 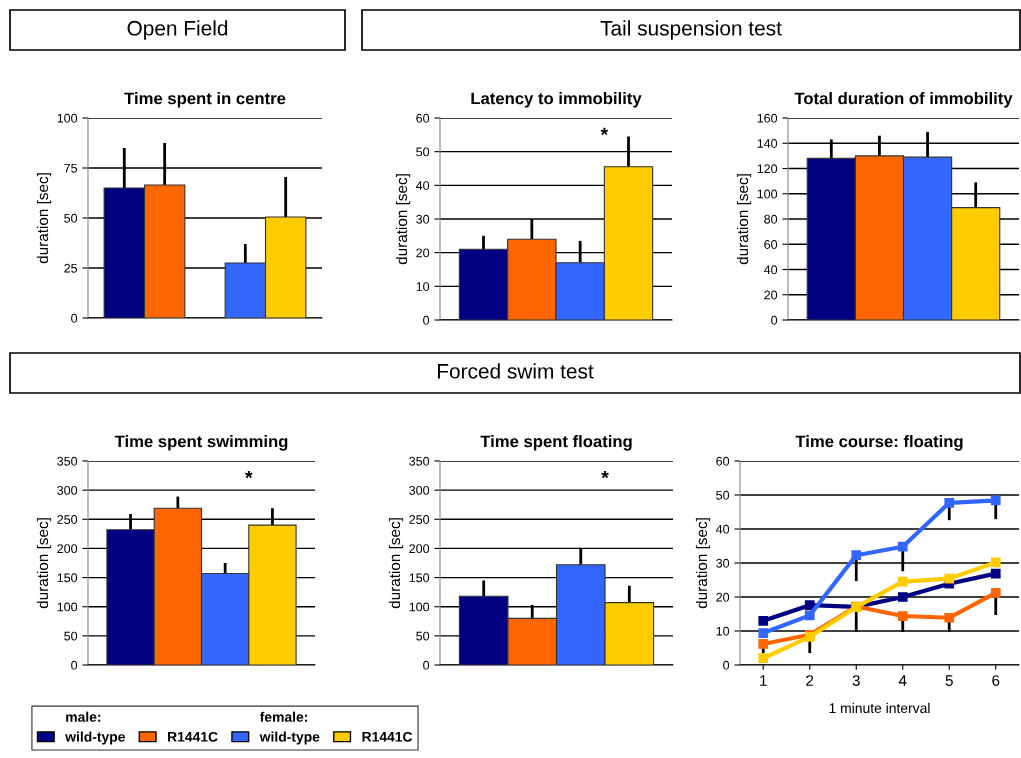 What do you see at coordinates (515, 371) in the screenshot?
I see `chart-subtitle: Forced swim test` at bounding box center [515, 371].